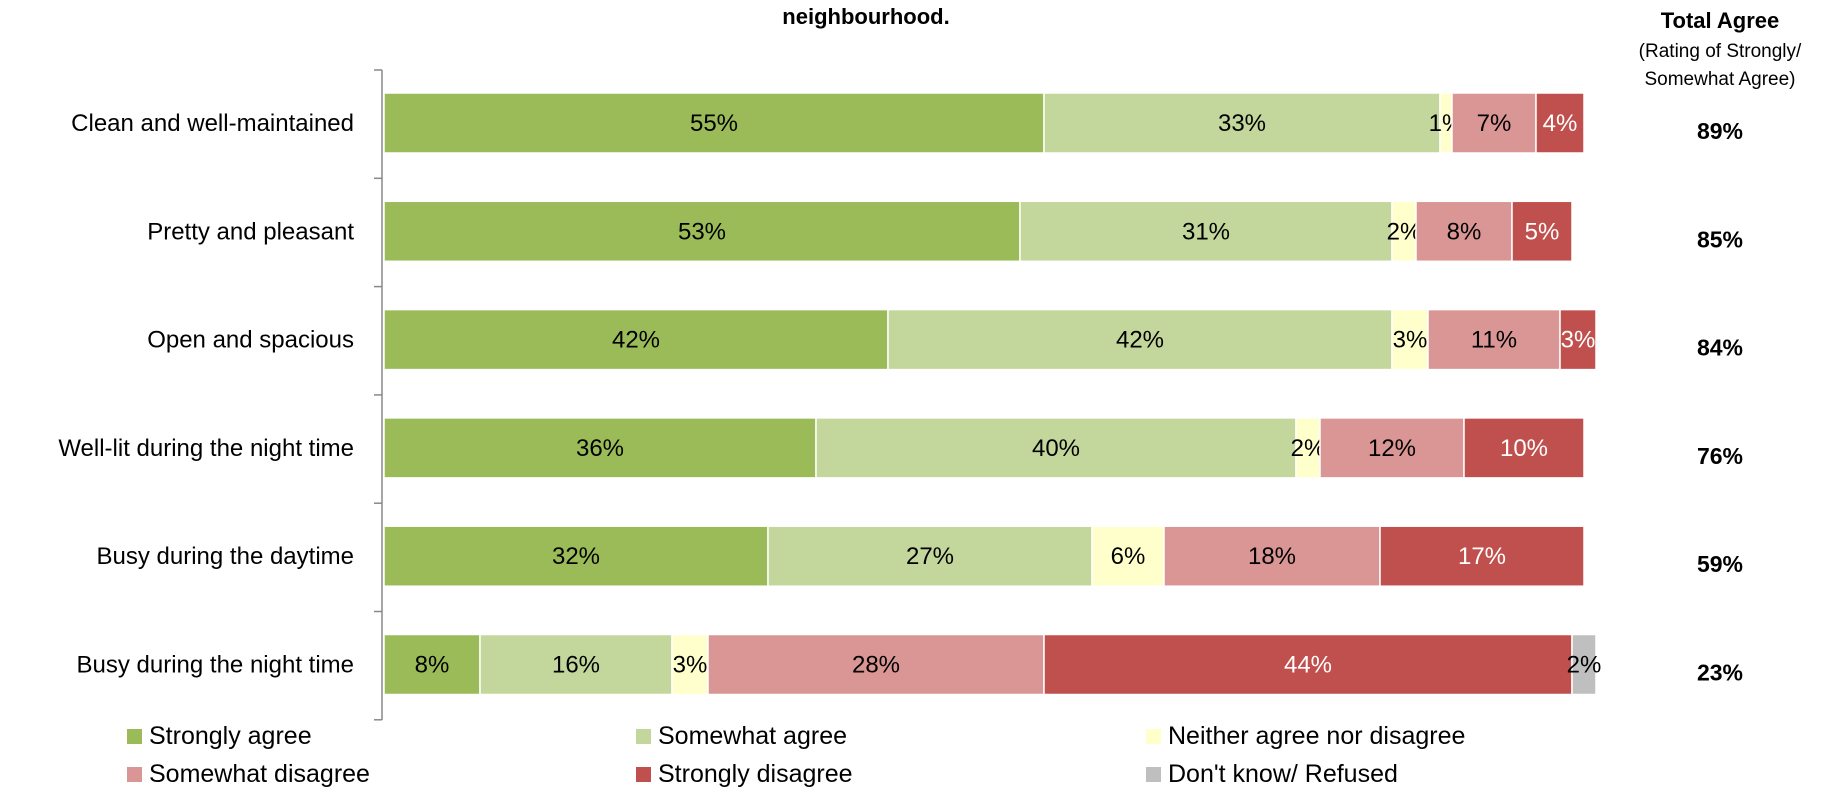 The width and height of the screenshot is (1821, 796). I want to click on data-label: 18%, so click(1272, 556).